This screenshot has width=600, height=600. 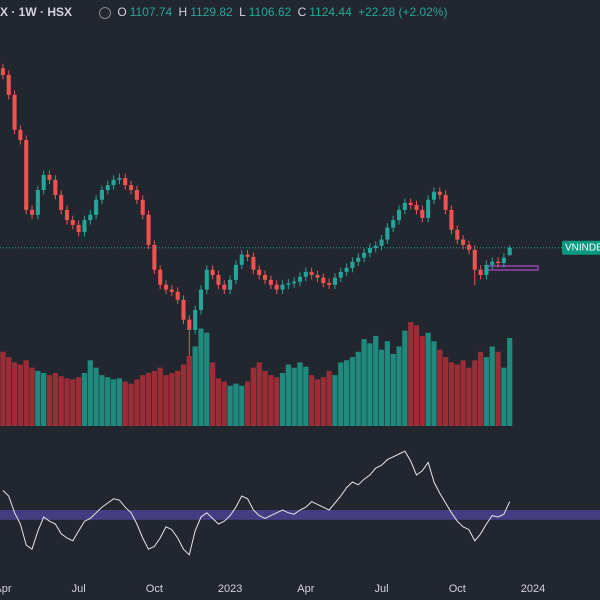 I want to click on rsi-band, so click(x=300, y=515).